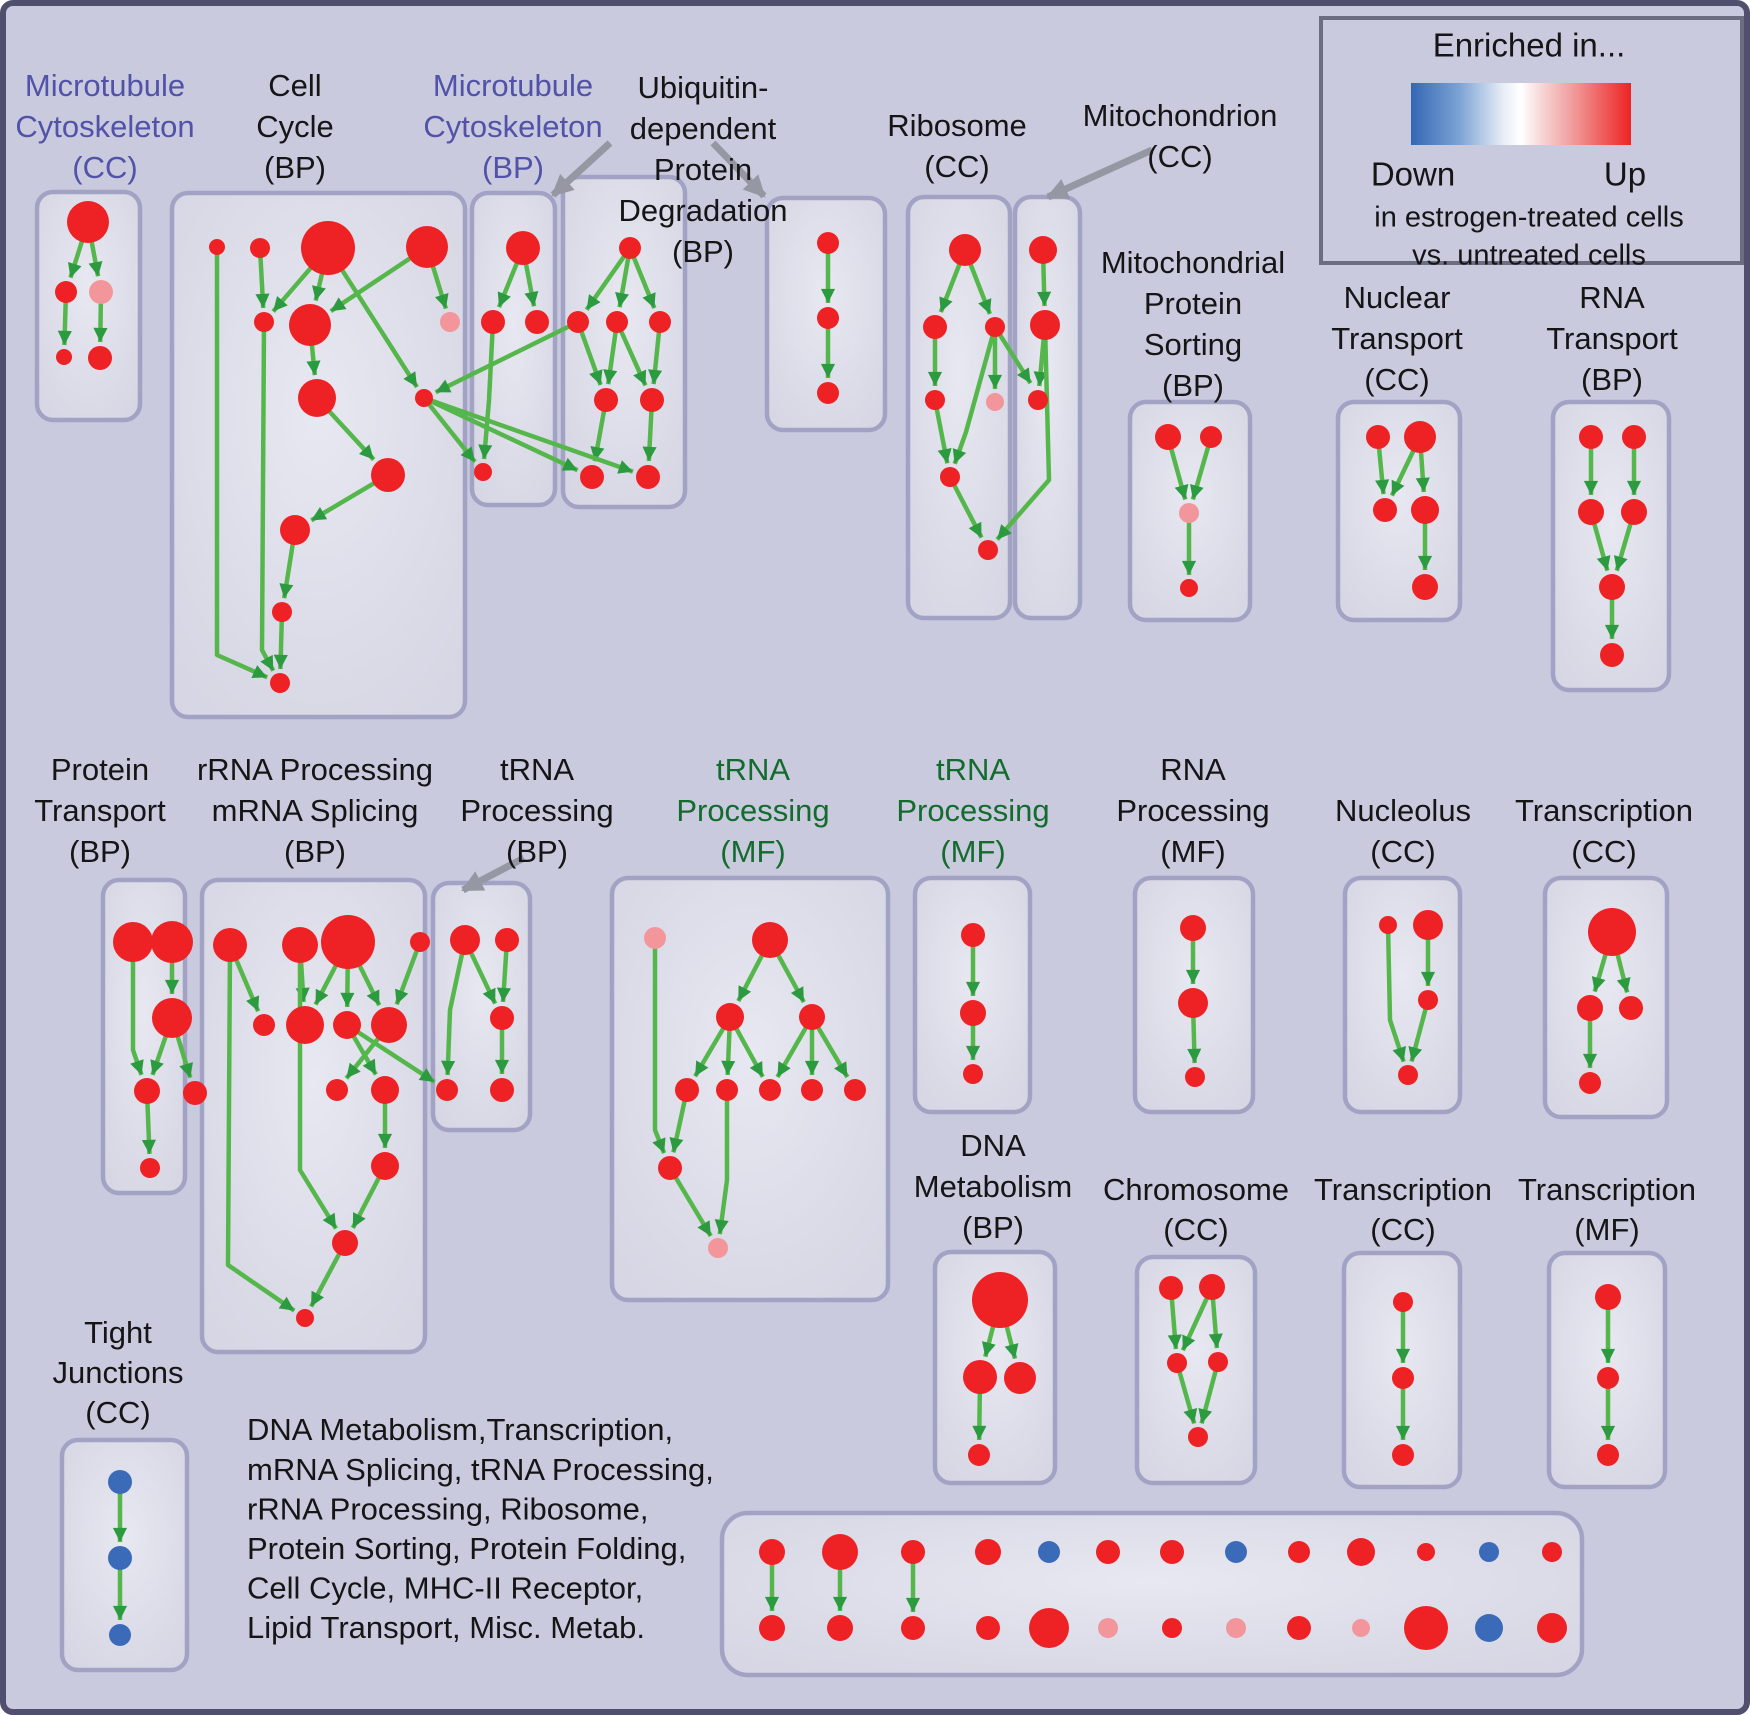  I want to click on legend-box, so click(1531, 140).